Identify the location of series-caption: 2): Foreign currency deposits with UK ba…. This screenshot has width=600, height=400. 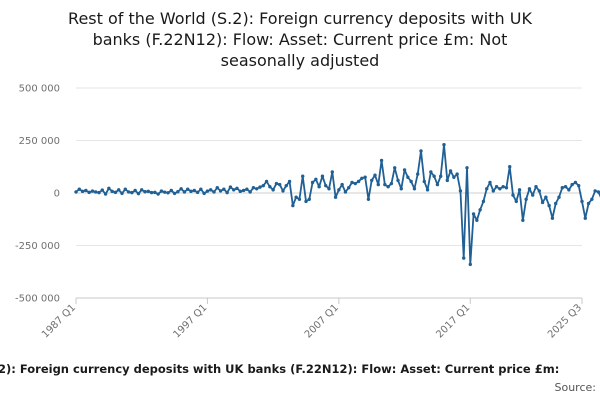
(279, 369).